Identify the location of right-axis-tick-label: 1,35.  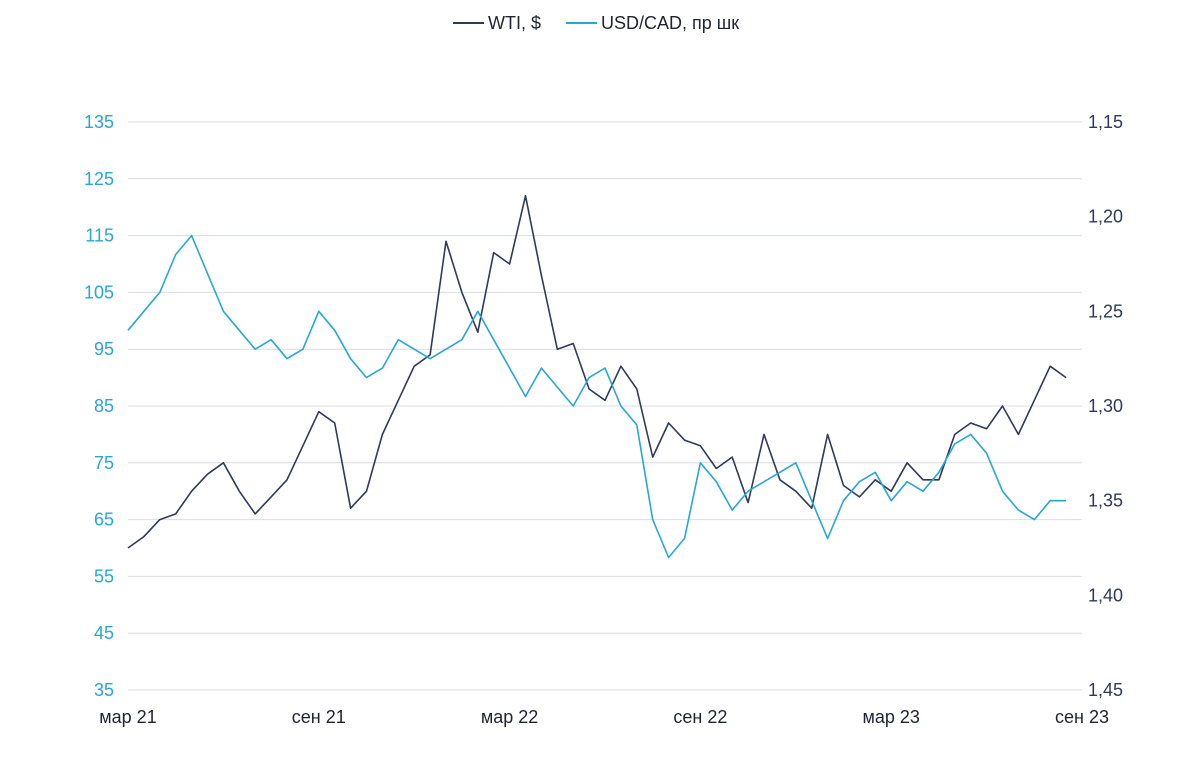
(1105, 501).